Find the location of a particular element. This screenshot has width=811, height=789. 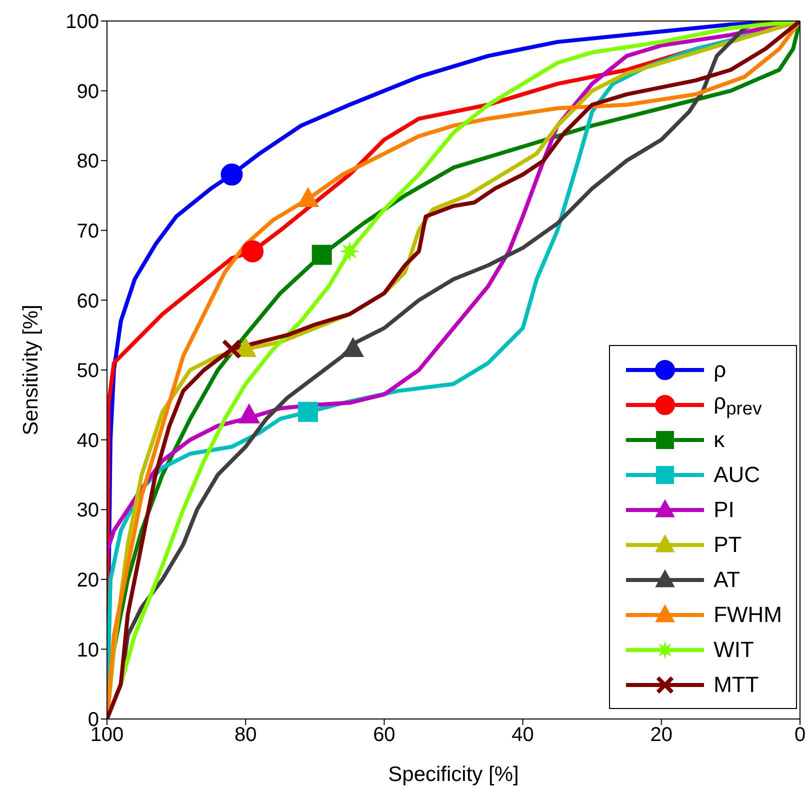

y-tick-label: 40 is located at coordinates (87, 441).